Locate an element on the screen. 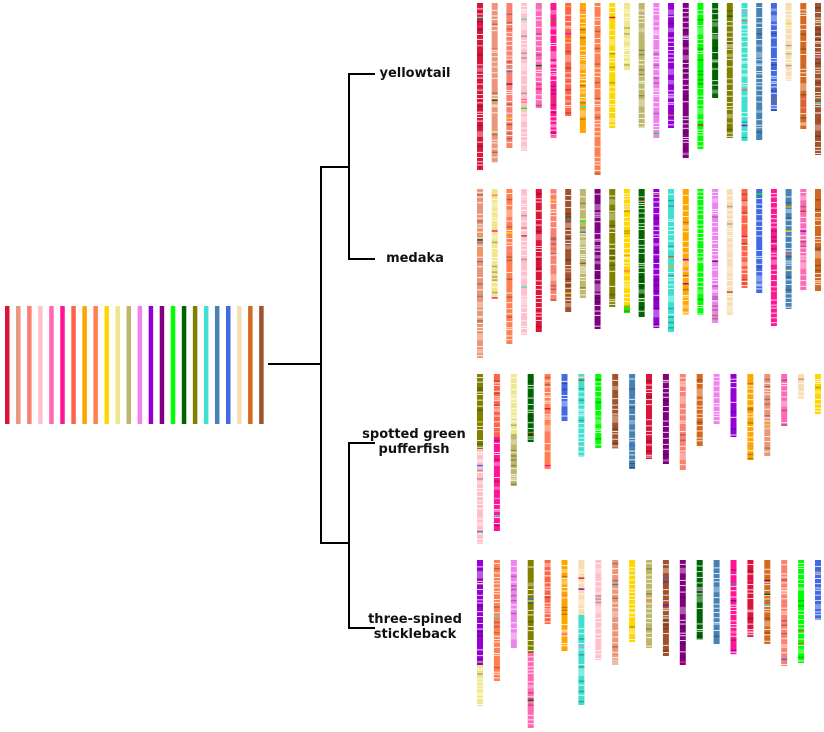 The image size is (824, 732). chromosome-segment is located at coordinates (480, 685).